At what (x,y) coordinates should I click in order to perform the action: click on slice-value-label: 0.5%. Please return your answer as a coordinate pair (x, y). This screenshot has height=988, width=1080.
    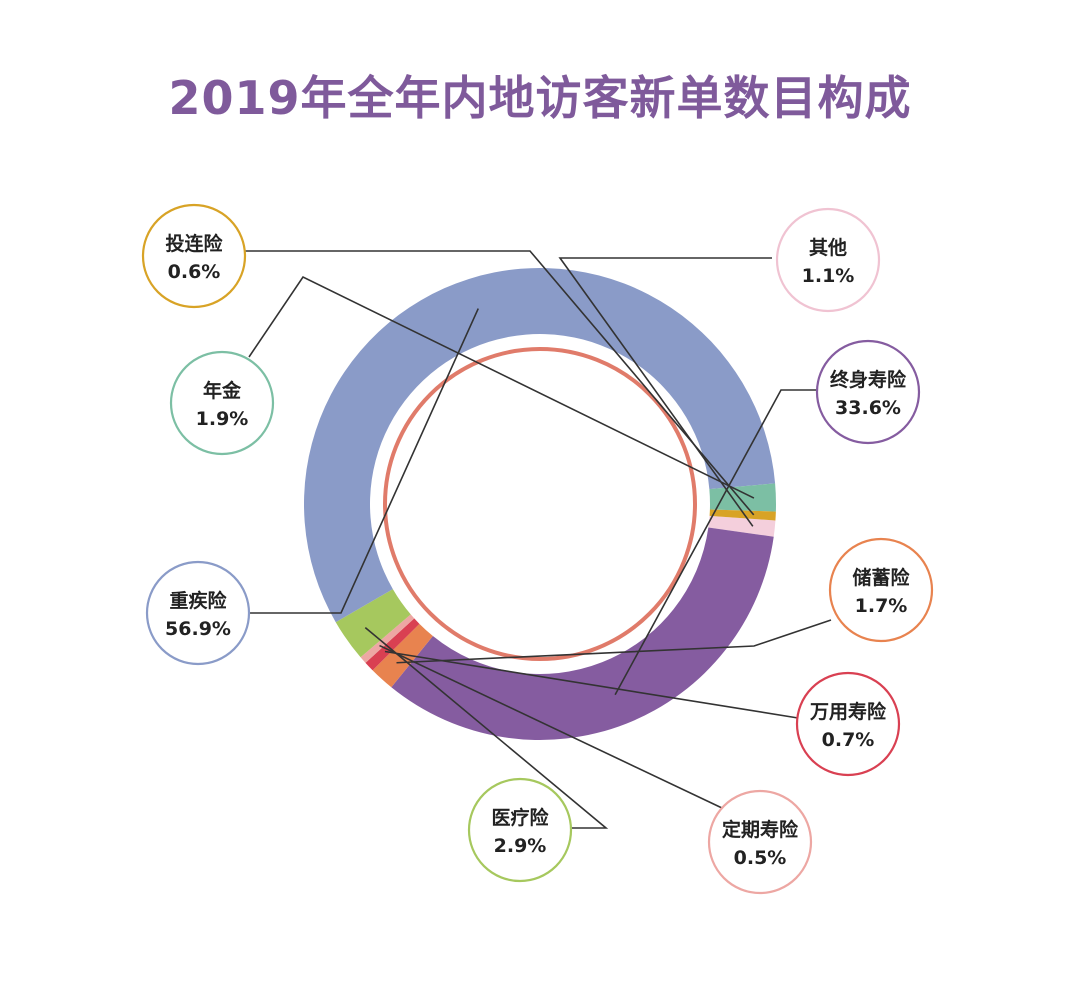
    Looking at the image, I should click on (760, 858).